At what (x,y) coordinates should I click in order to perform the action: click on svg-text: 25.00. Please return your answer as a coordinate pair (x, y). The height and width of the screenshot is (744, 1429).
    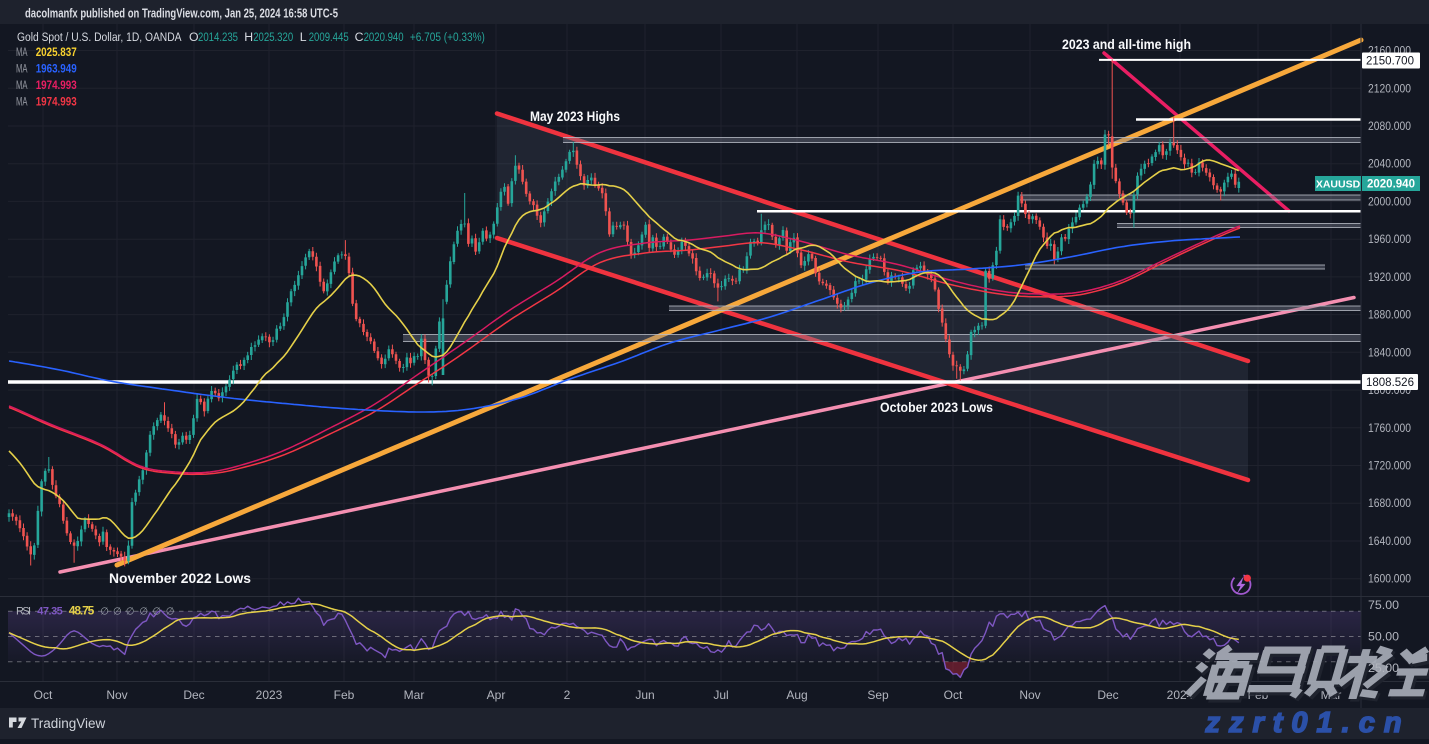
    Looking at the image, I should click on (1383, 668).